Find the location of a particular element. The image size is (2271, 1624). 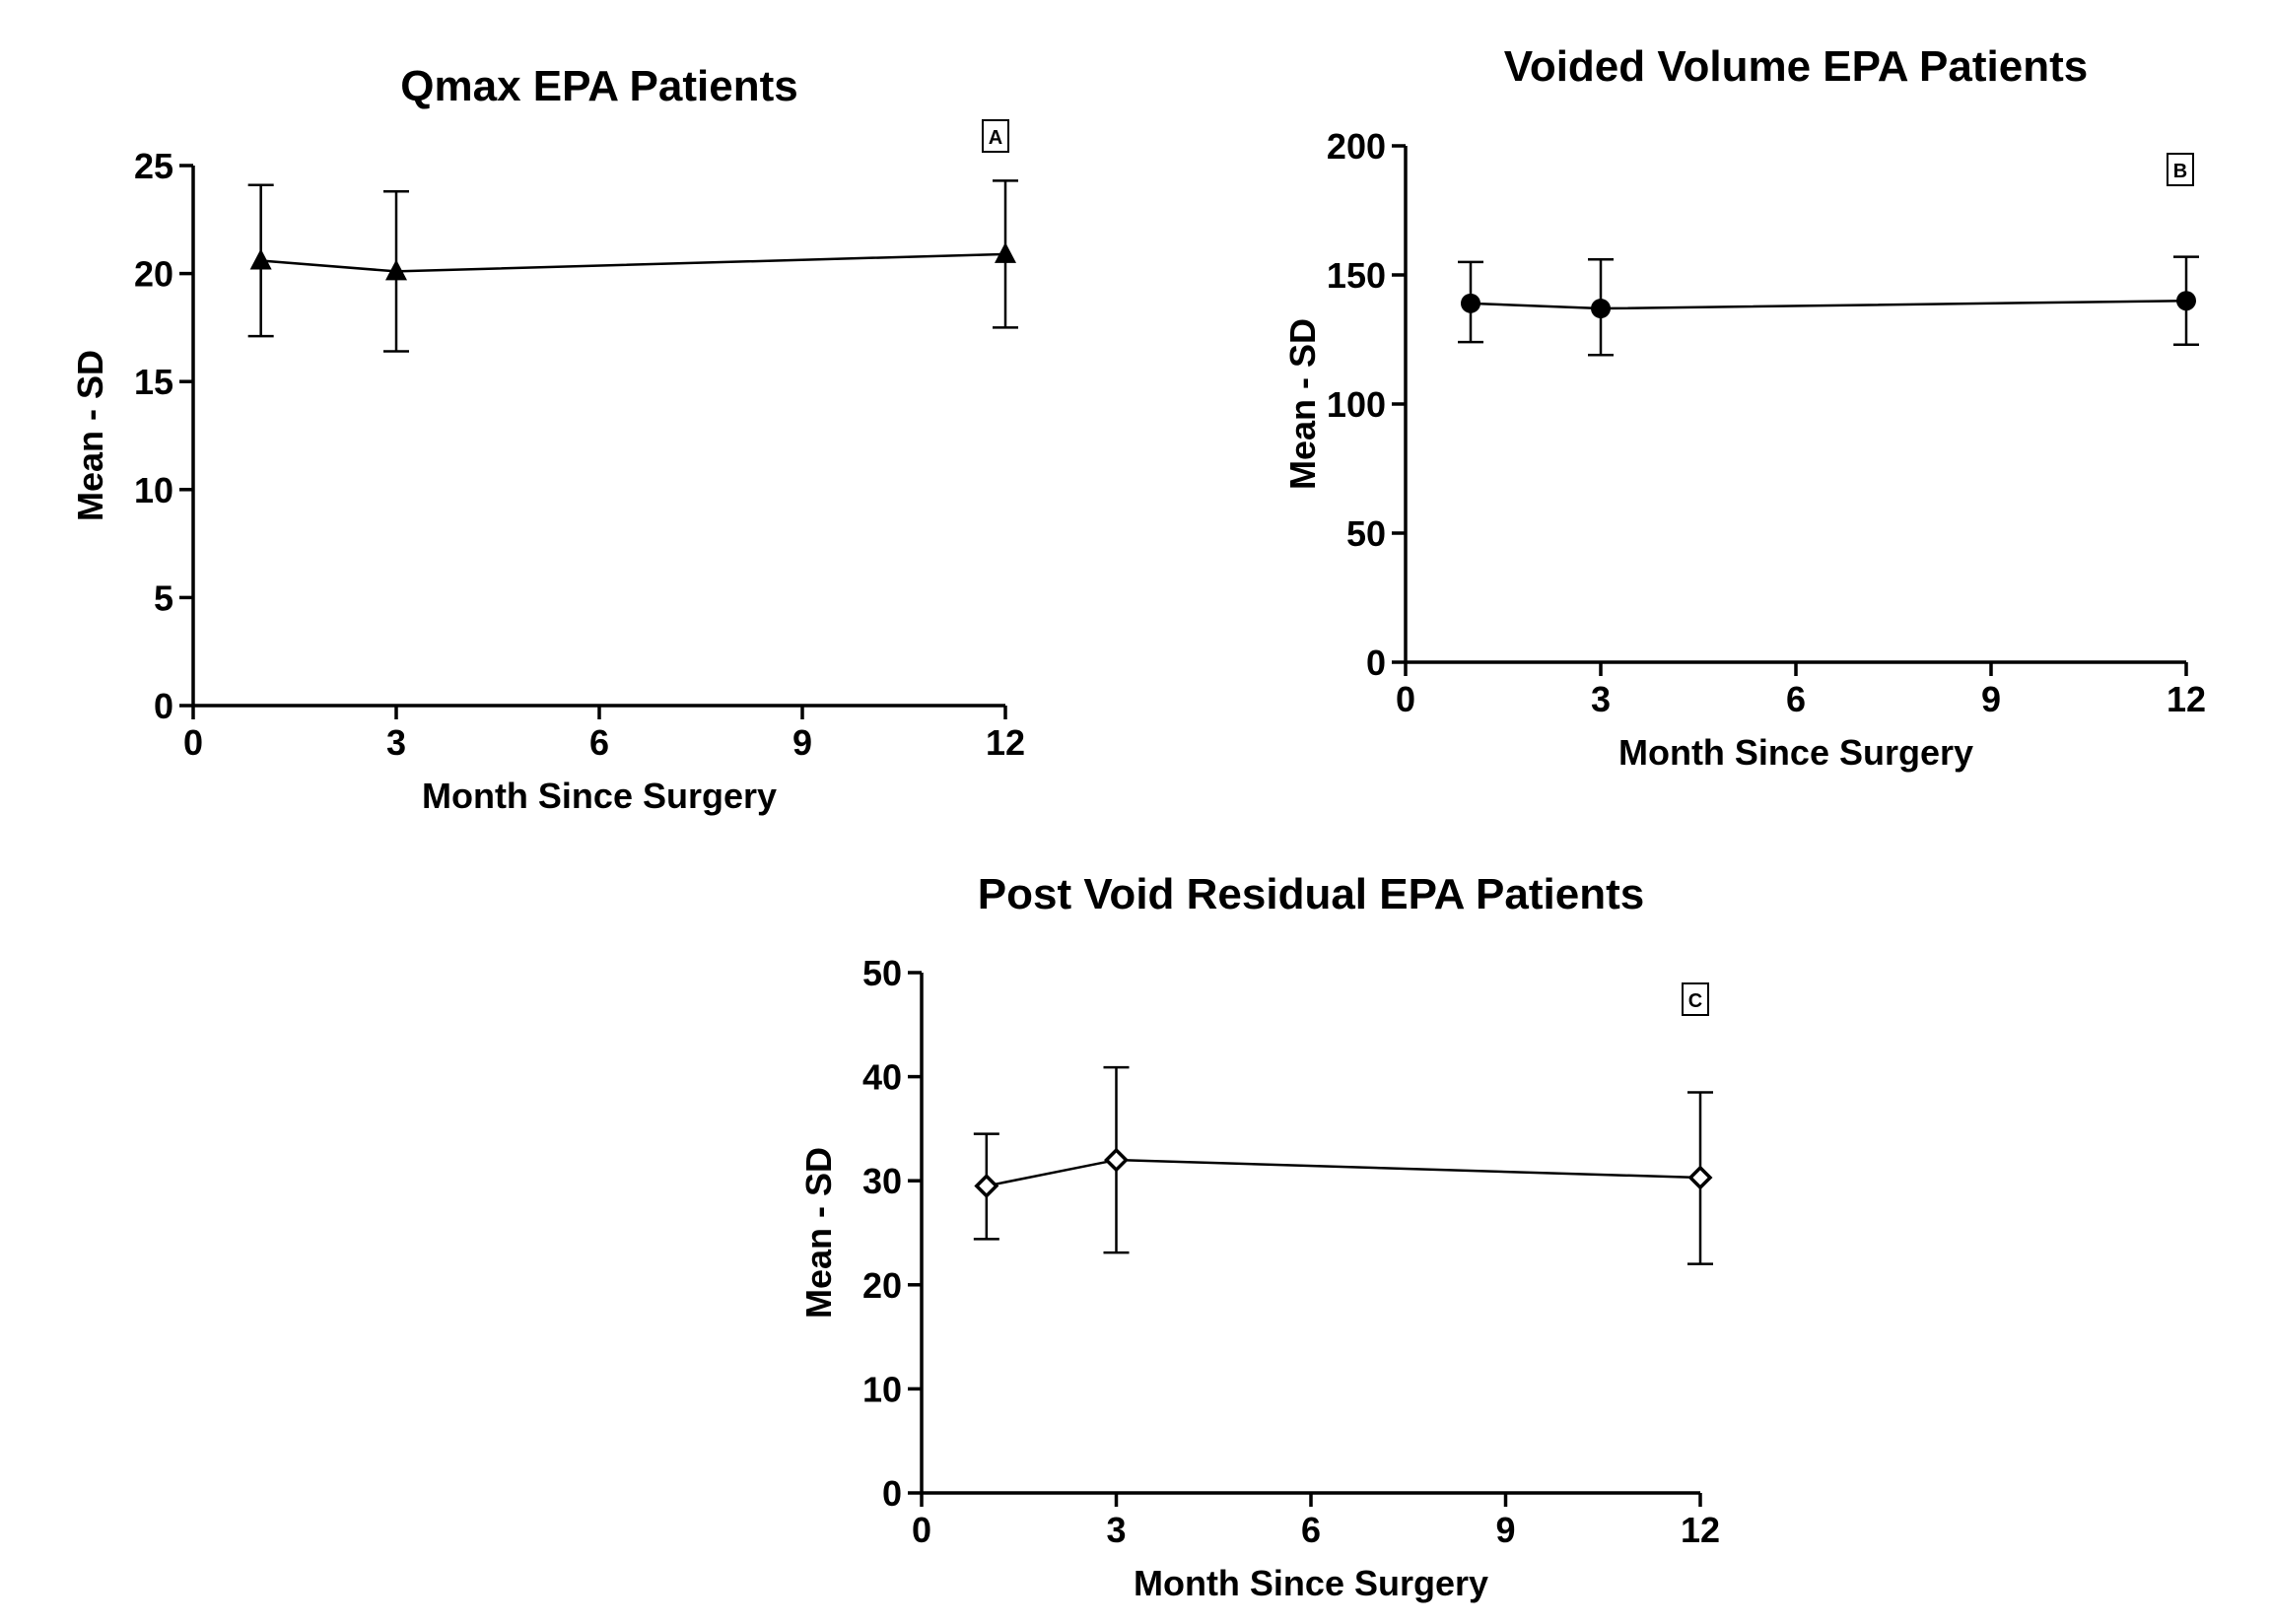

panel-label: C is located at coordinates (1695, 1001).